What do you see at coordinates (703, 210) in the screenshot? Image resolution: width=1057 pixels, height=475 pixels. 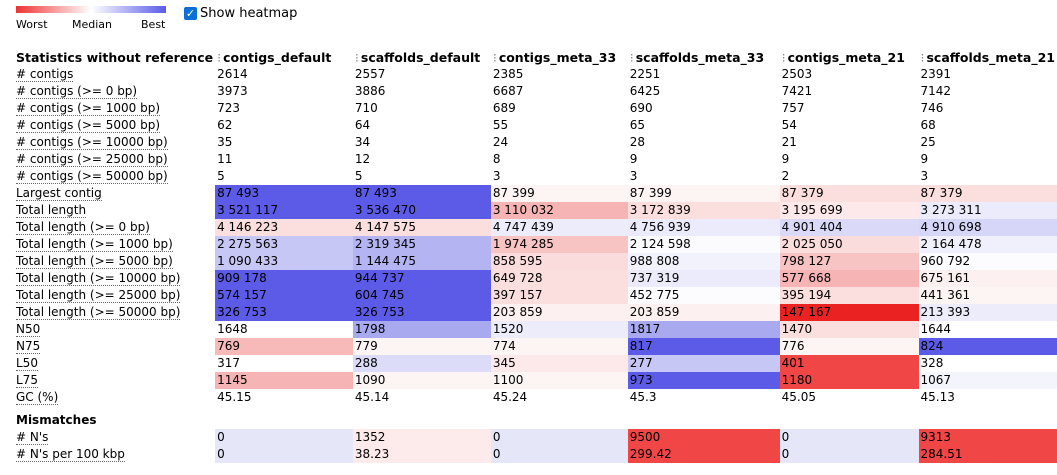 I see `table-cell: 3 172 839` at bounding box center [703, 210].